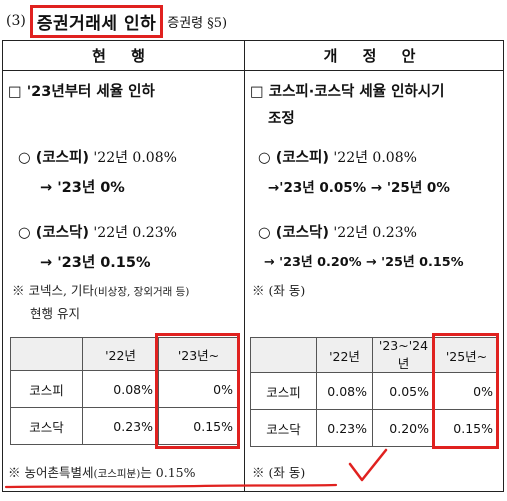  Describe the element at coordinates (359, 188) in the screenshot. I see `revised-kospi-line2: →'23년 0.05% → '25년 0%` at that location.